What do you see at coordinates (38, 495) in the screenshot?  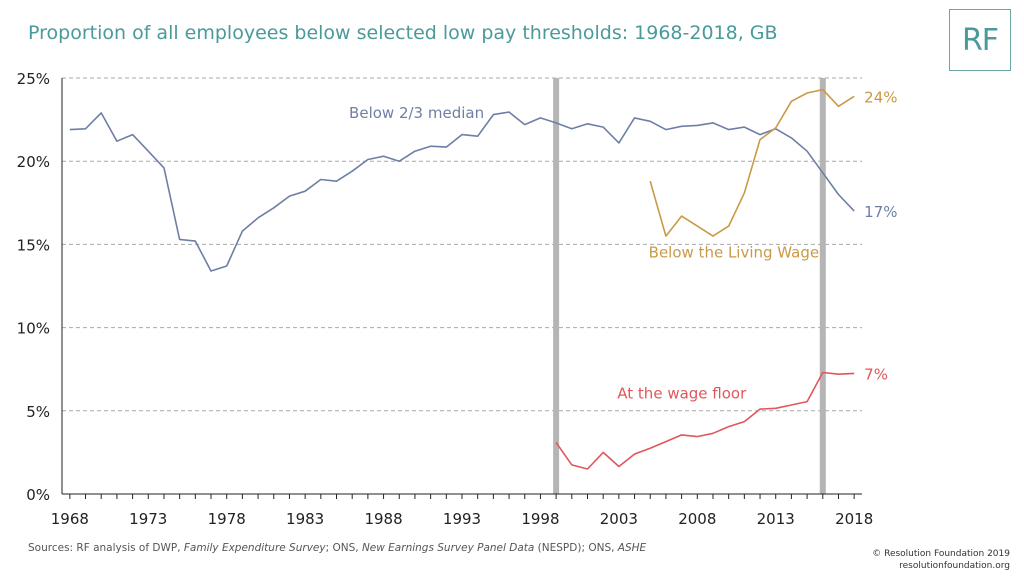 I see `y-tick-label: 0%` at bounding box center [38, 495].